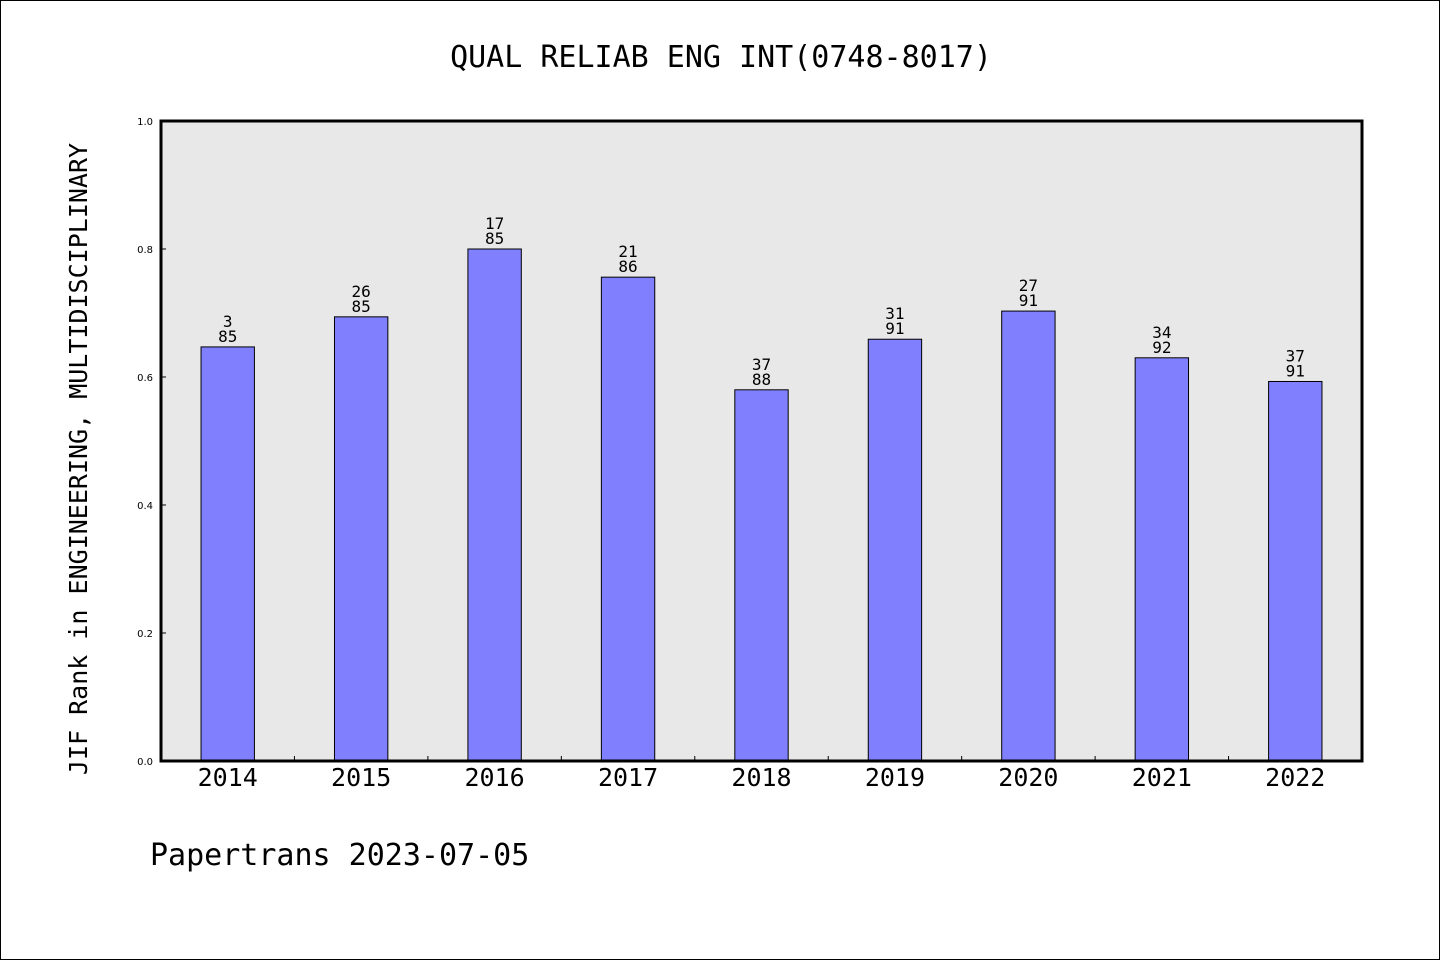  Describe the element at coordinates (895, 777) in the screenshot. I see `x-tick-label: 2019` at that location.